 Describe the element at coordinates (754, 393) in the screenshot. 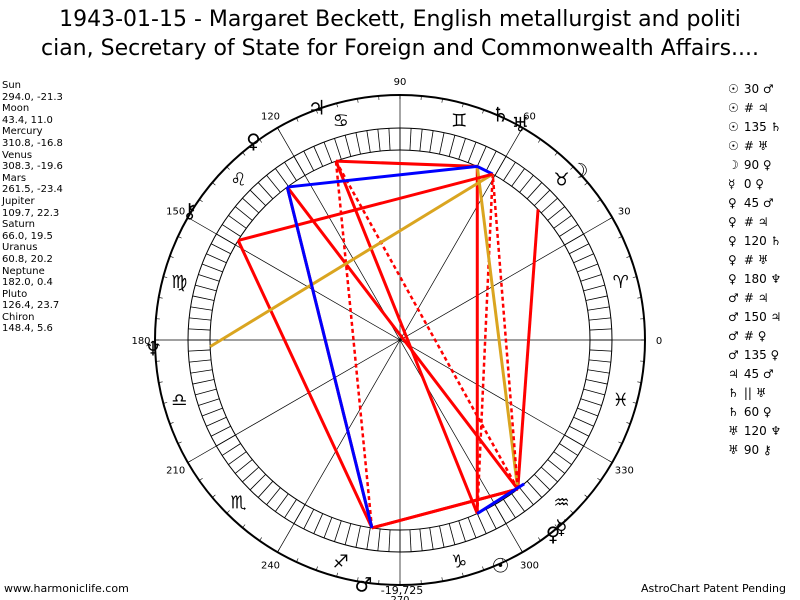

I see `aspect-row: ♄ || ♅` at that location.